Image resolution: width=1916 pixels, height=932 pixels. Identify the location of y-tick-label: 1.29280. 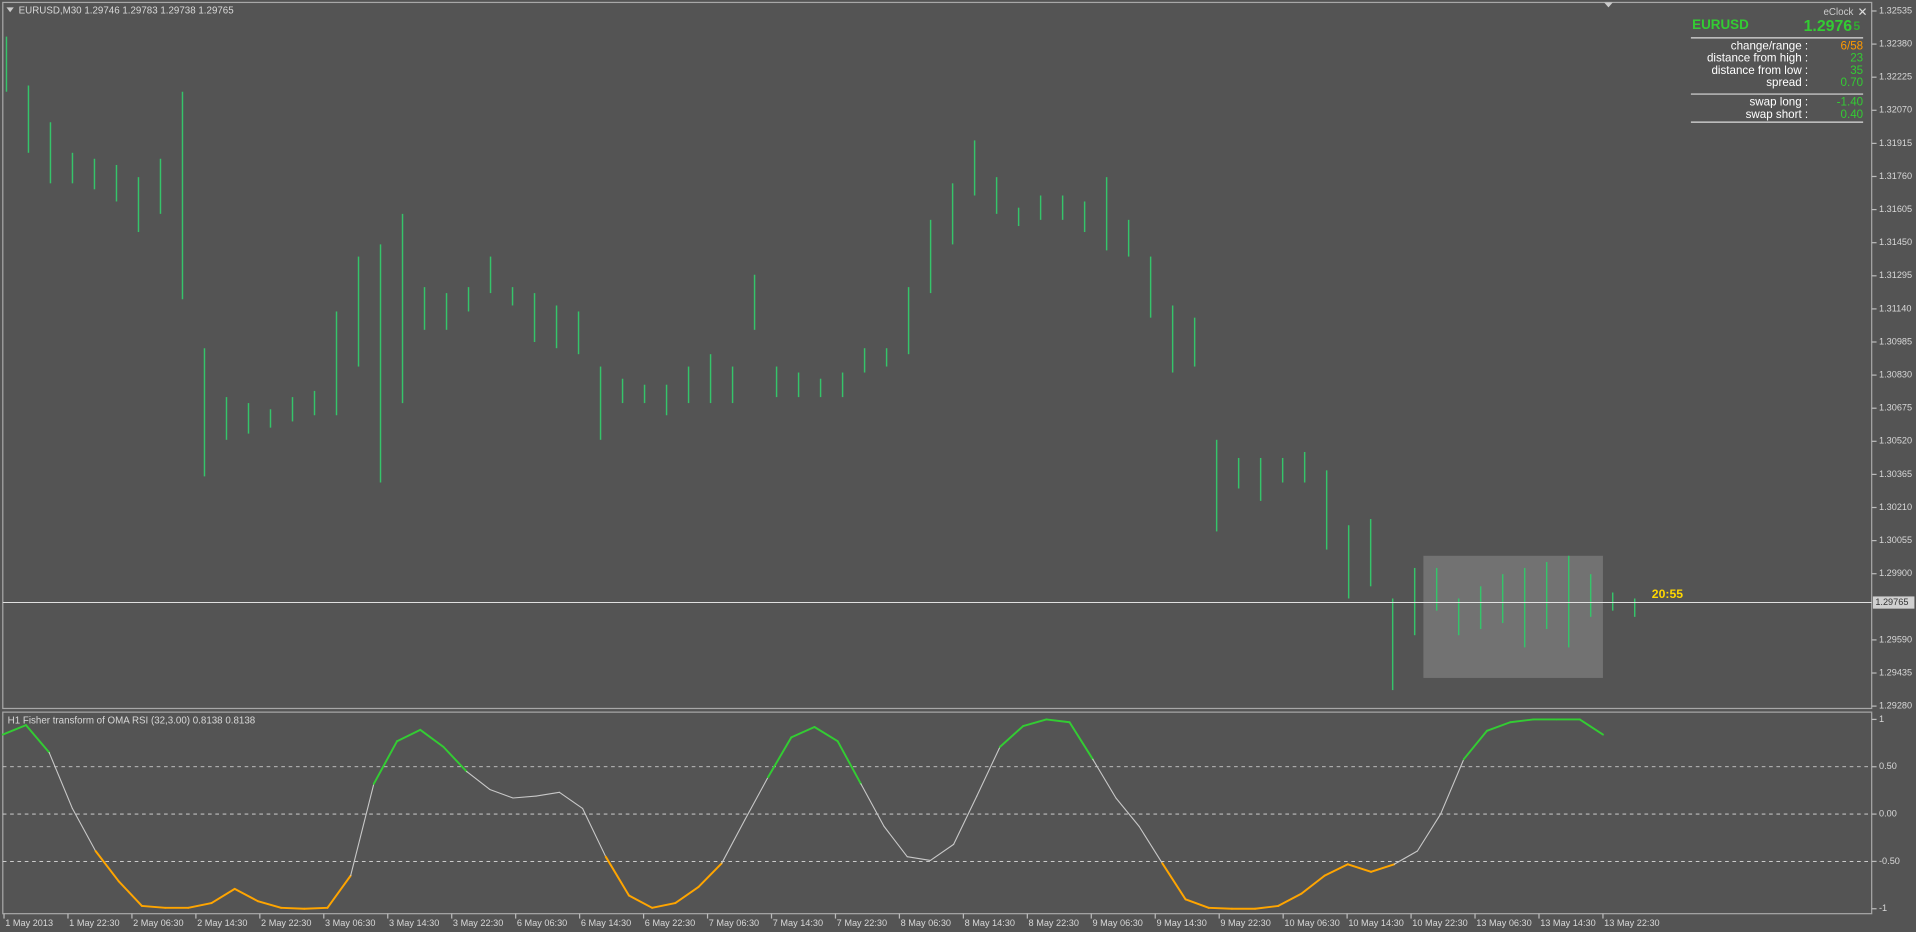
(1895, 706).